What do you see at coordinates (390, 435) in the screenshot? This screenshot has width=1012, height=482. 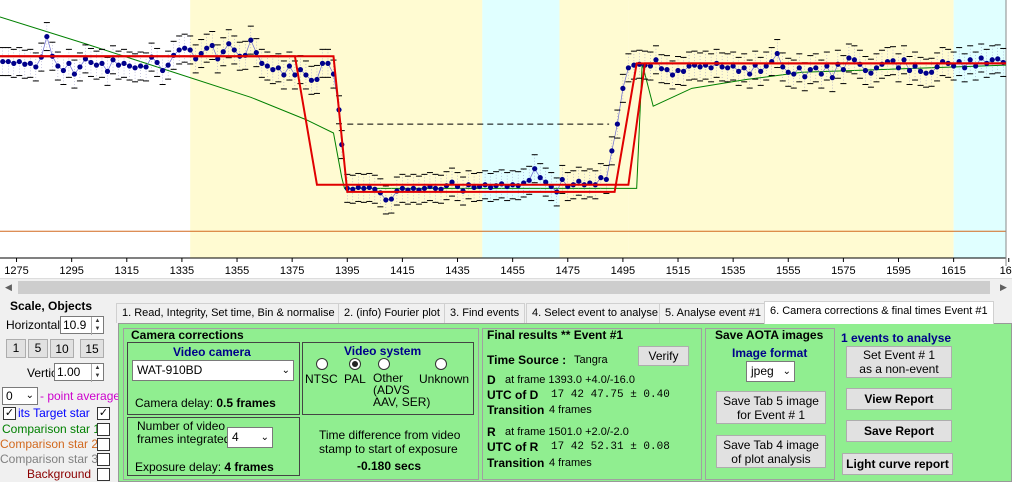 I see `time-diff-line-1: Time difference from video` at bounding box center [390, 435].